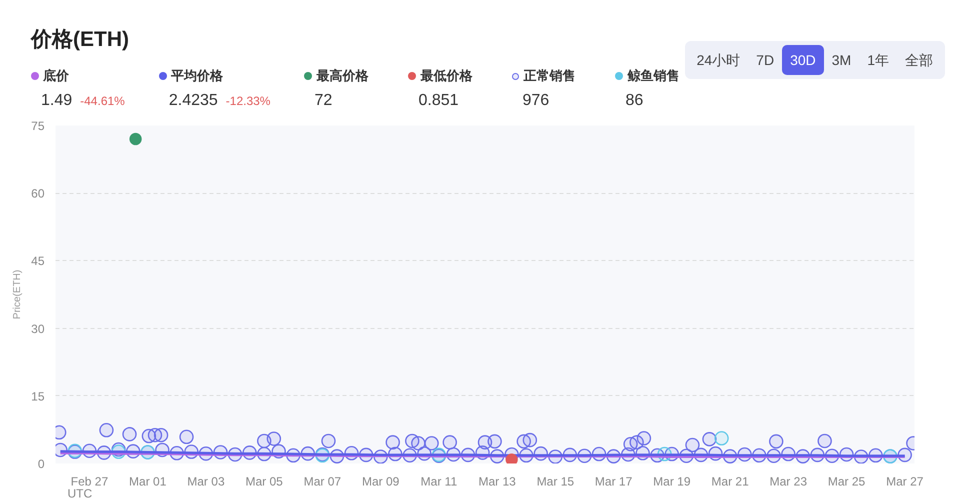 This screenshot has width=966, height=500. Describe the element at coordinates (445, 76) in the screenshot. I see `legend-label: 最低价格` at that location.